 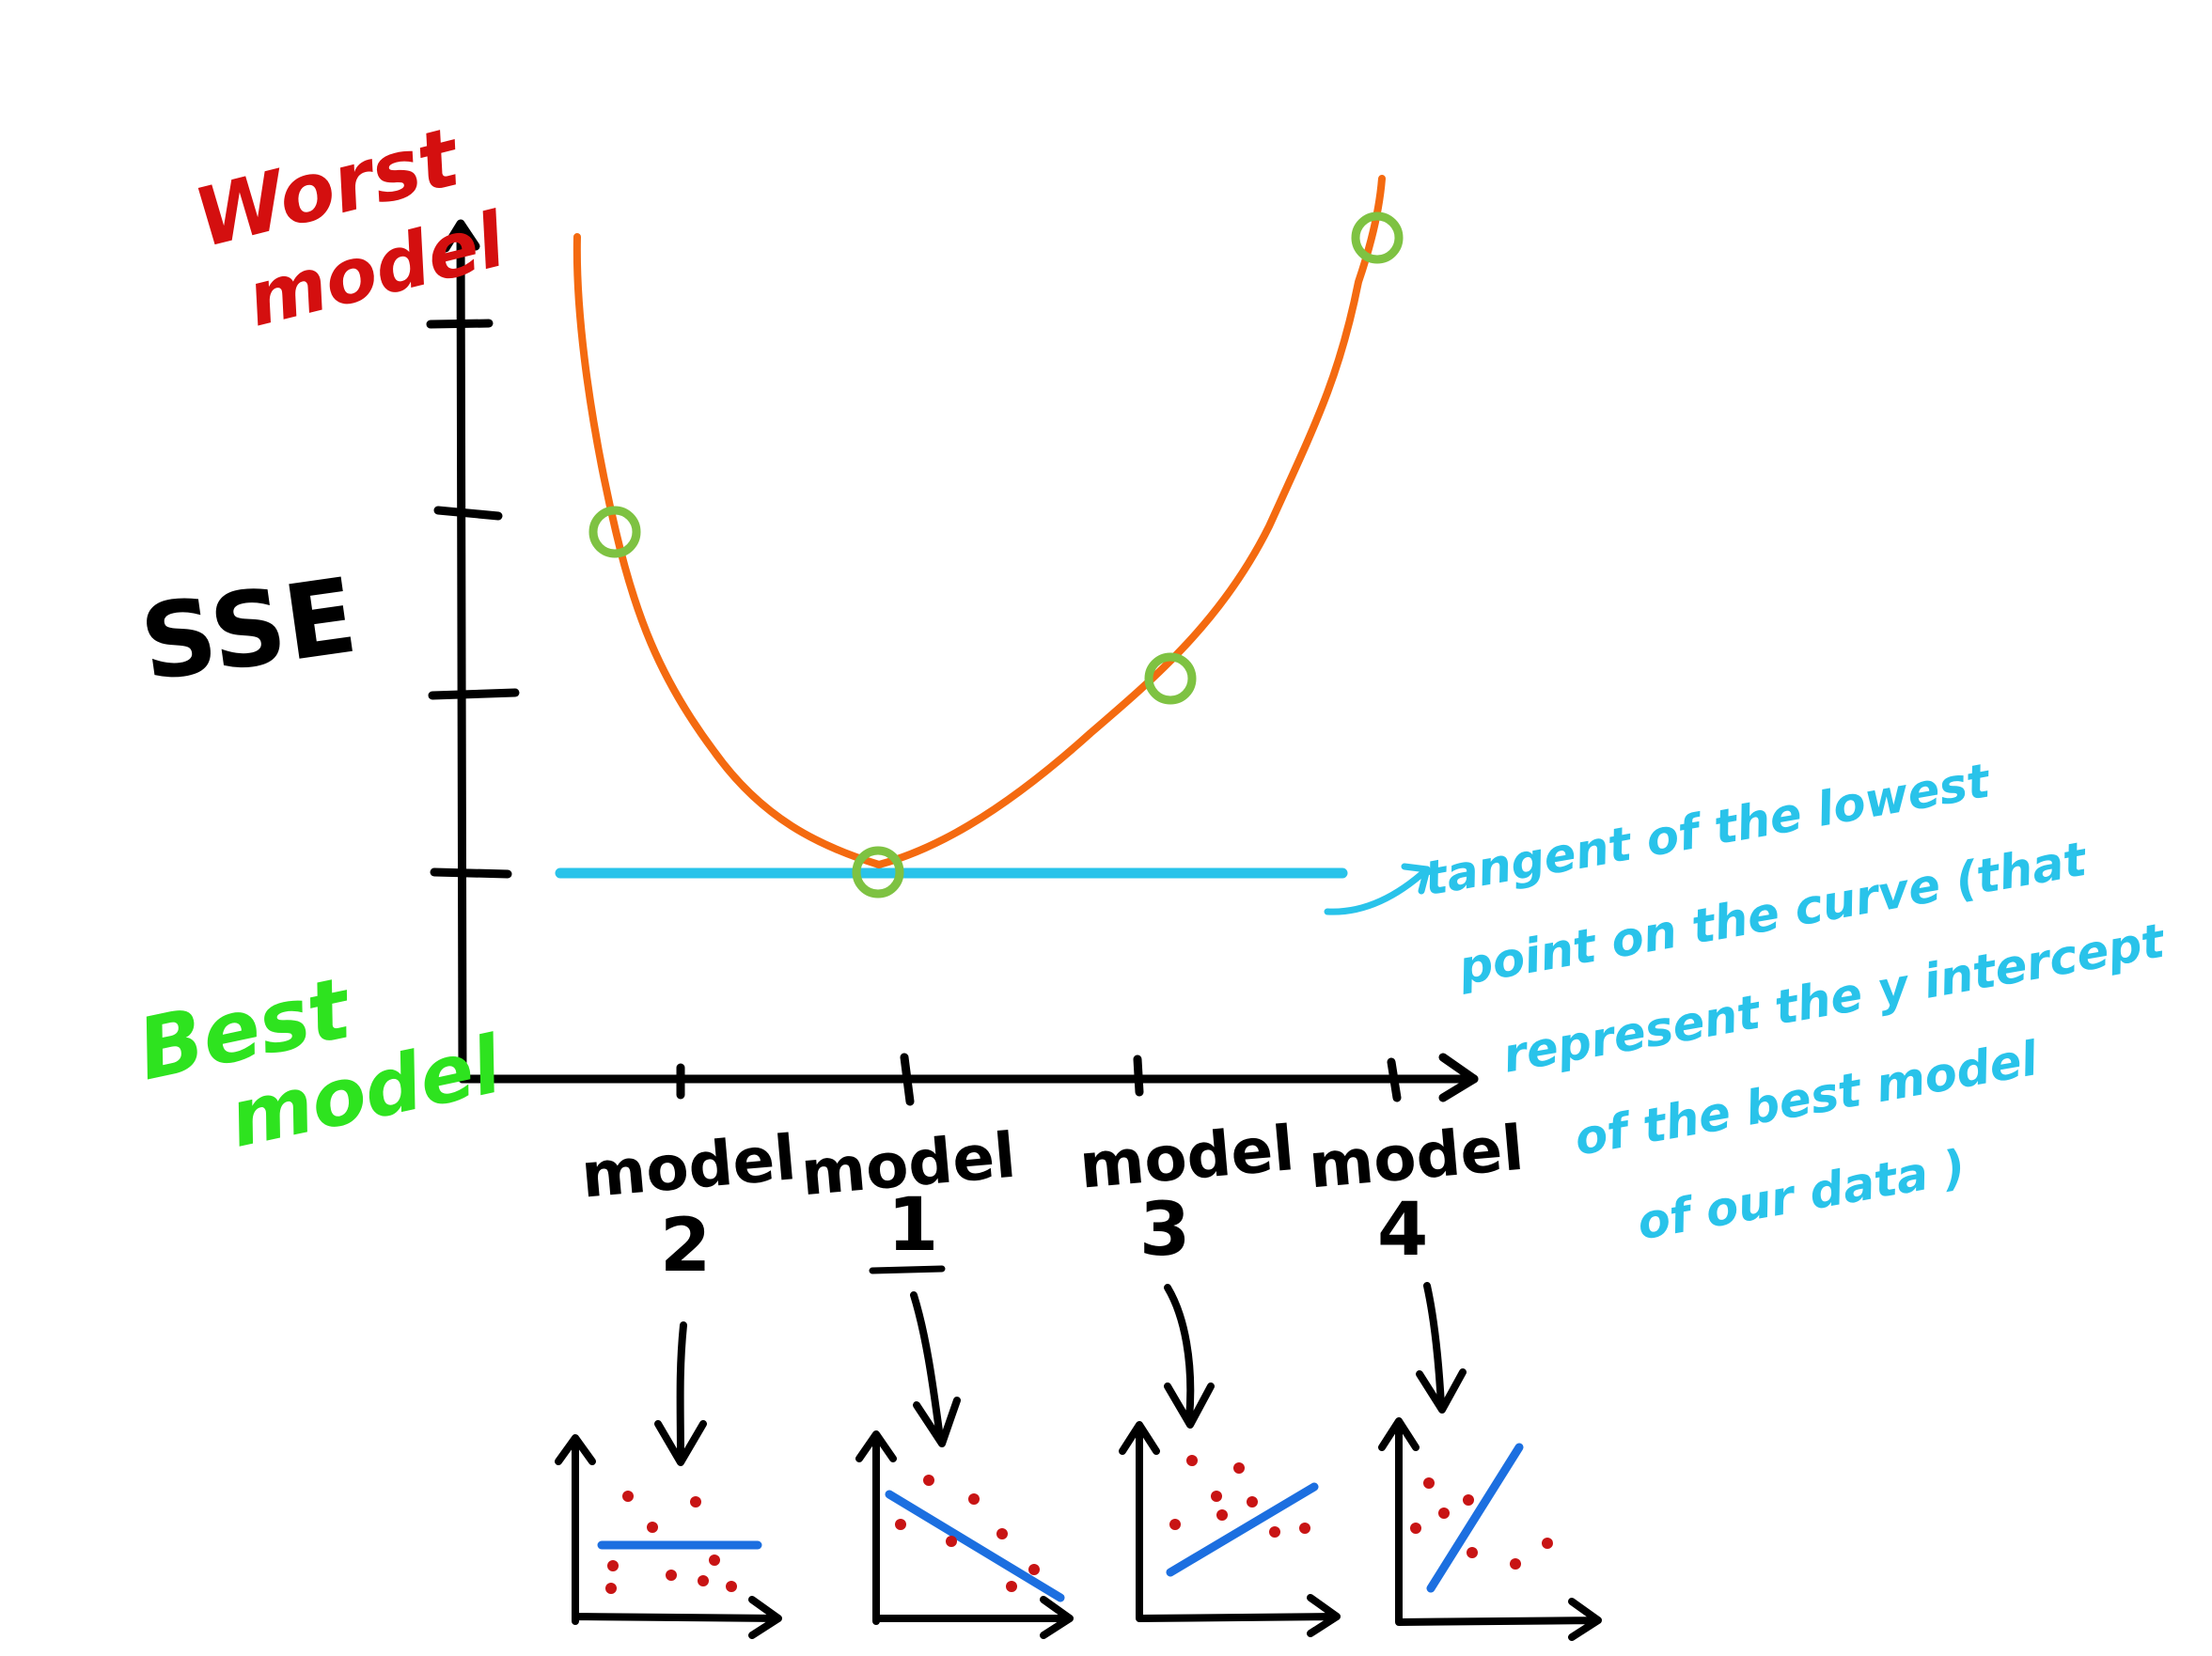 I want to click on model-labels: model 2 model 1 model 3 model 4, so click(x=1052, y=1200).